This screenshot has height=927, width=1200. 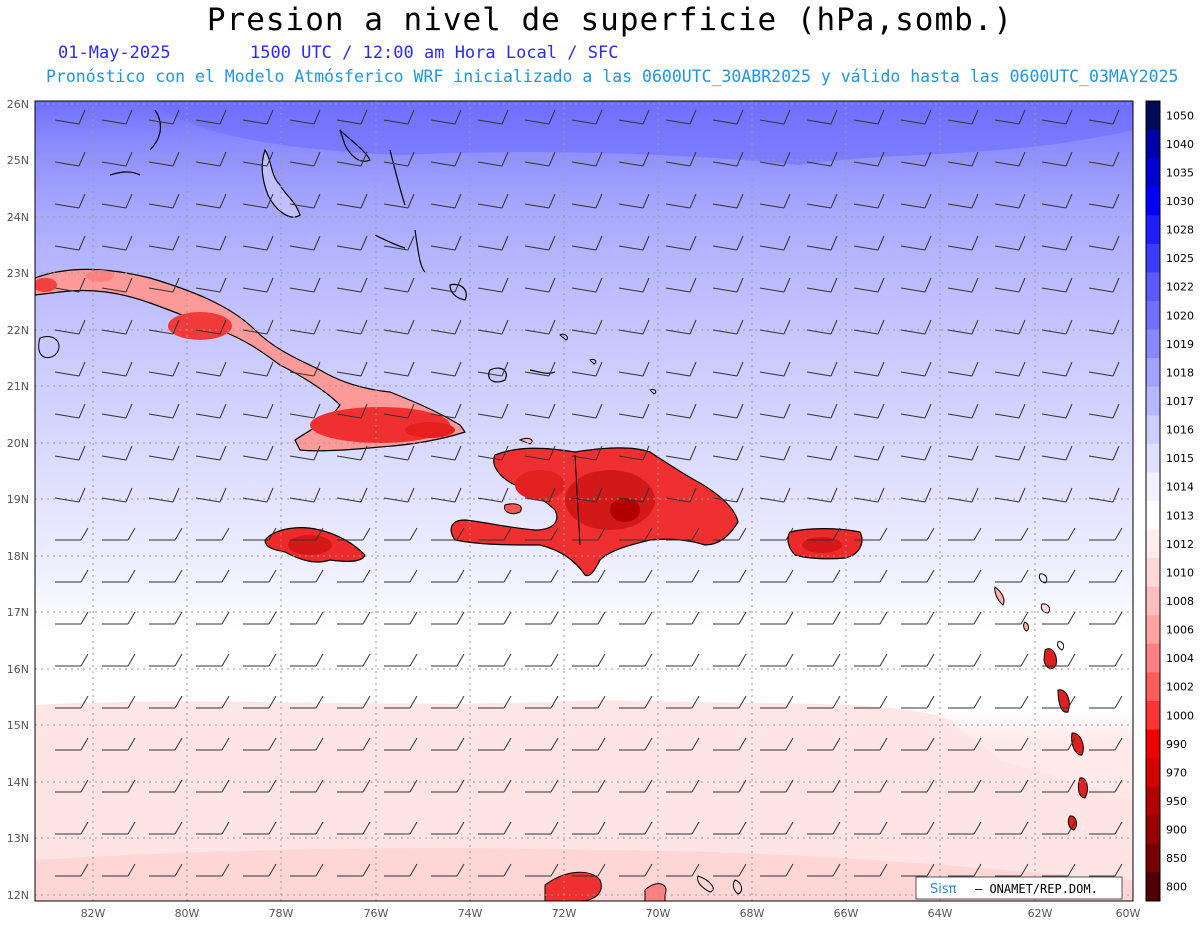 I want to click on colorbar-label: 1000, so click(x=1180, y=715).